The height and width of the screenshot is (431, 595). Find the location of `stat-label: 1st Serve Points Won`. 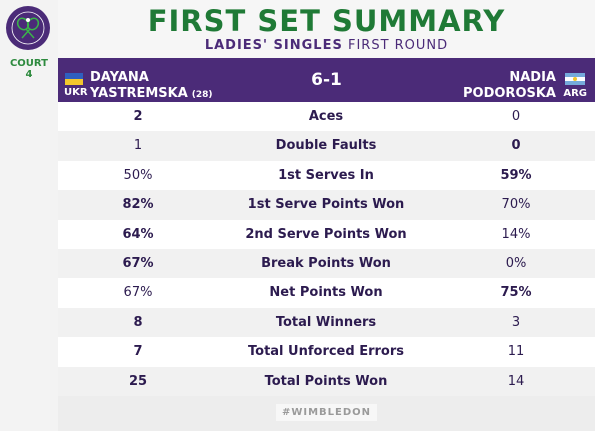

stat-label: 1st Serve Points Won is located at coordinates (326, 205).